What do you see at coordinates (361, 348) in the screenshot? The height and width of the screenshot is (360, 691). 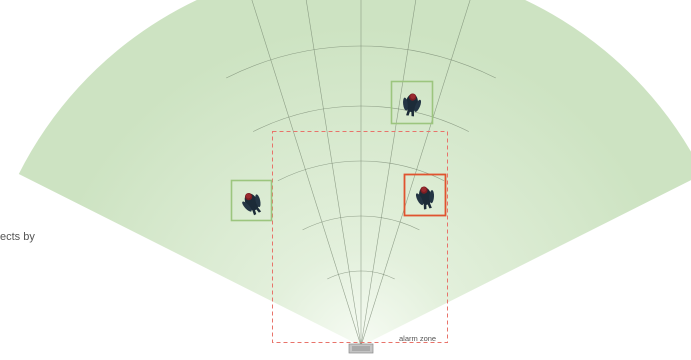 I see `radar-sensor-icon` at bounding box center [361, 348].